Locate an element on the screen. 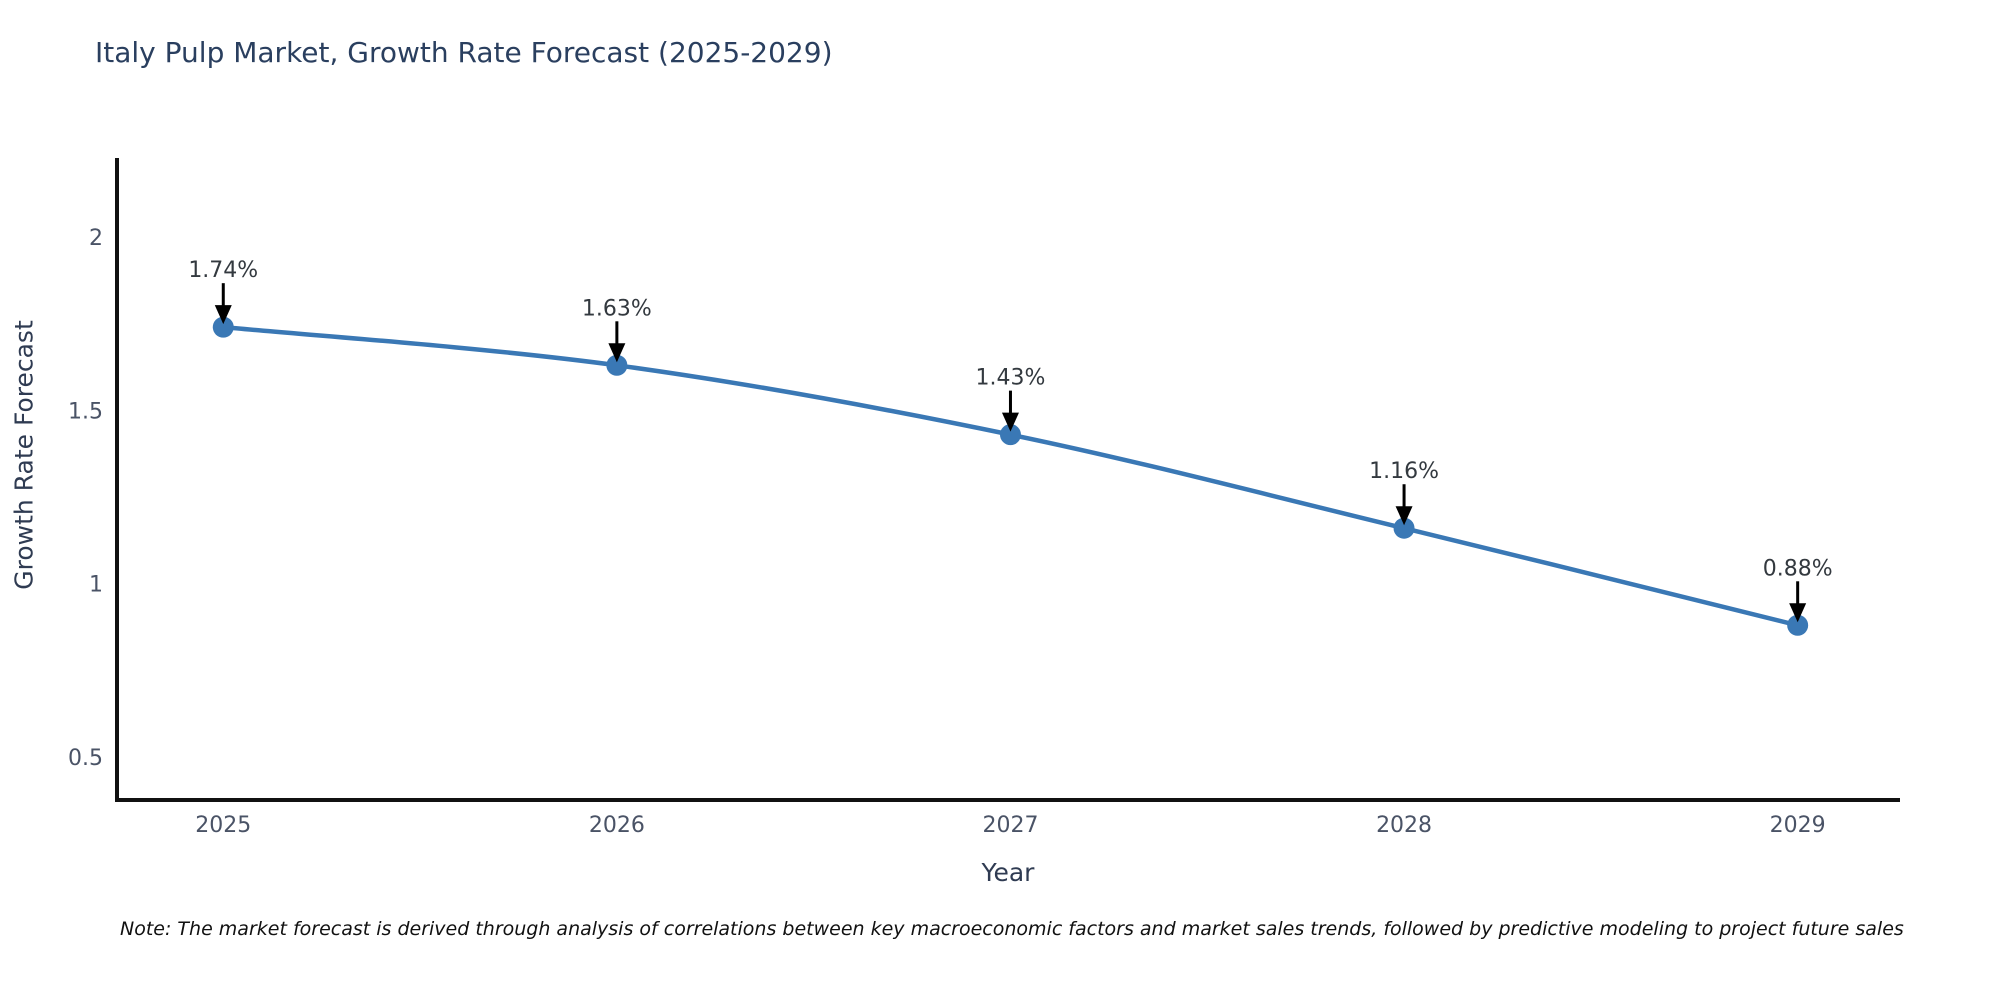  x-axis-title: Year is located at coordinates (1008, 872).